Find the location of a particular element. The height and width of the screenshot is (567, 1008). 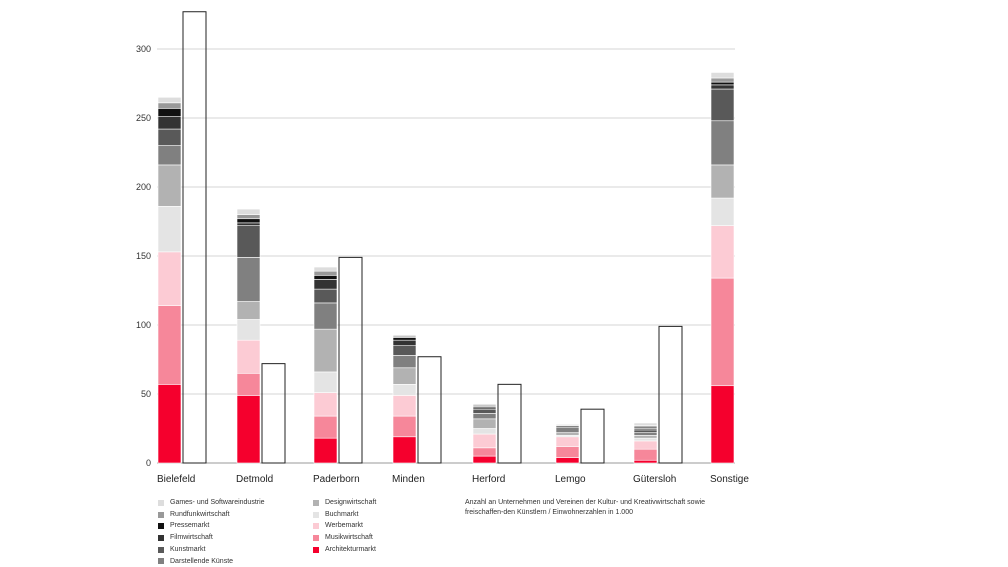

y-tick-label: 0 is located at coordinates (148, 463).